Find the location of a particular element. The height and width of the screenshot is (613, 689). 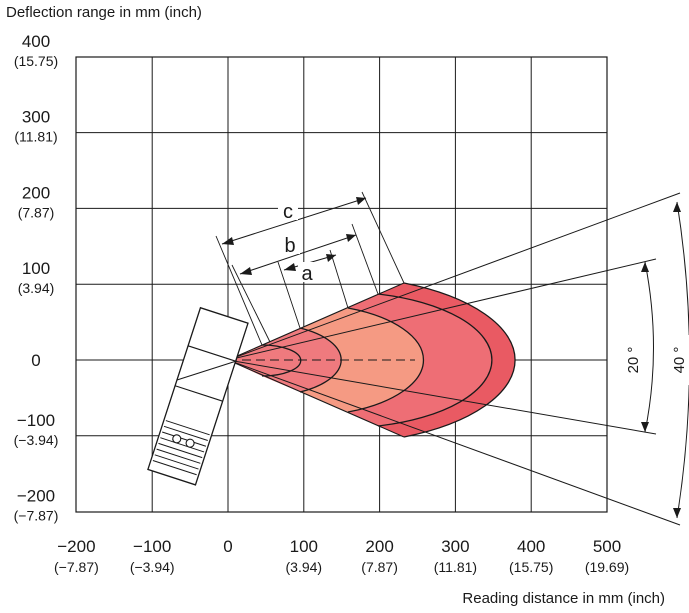

y-tick-label: −200 is located at coordinates (36, 496).